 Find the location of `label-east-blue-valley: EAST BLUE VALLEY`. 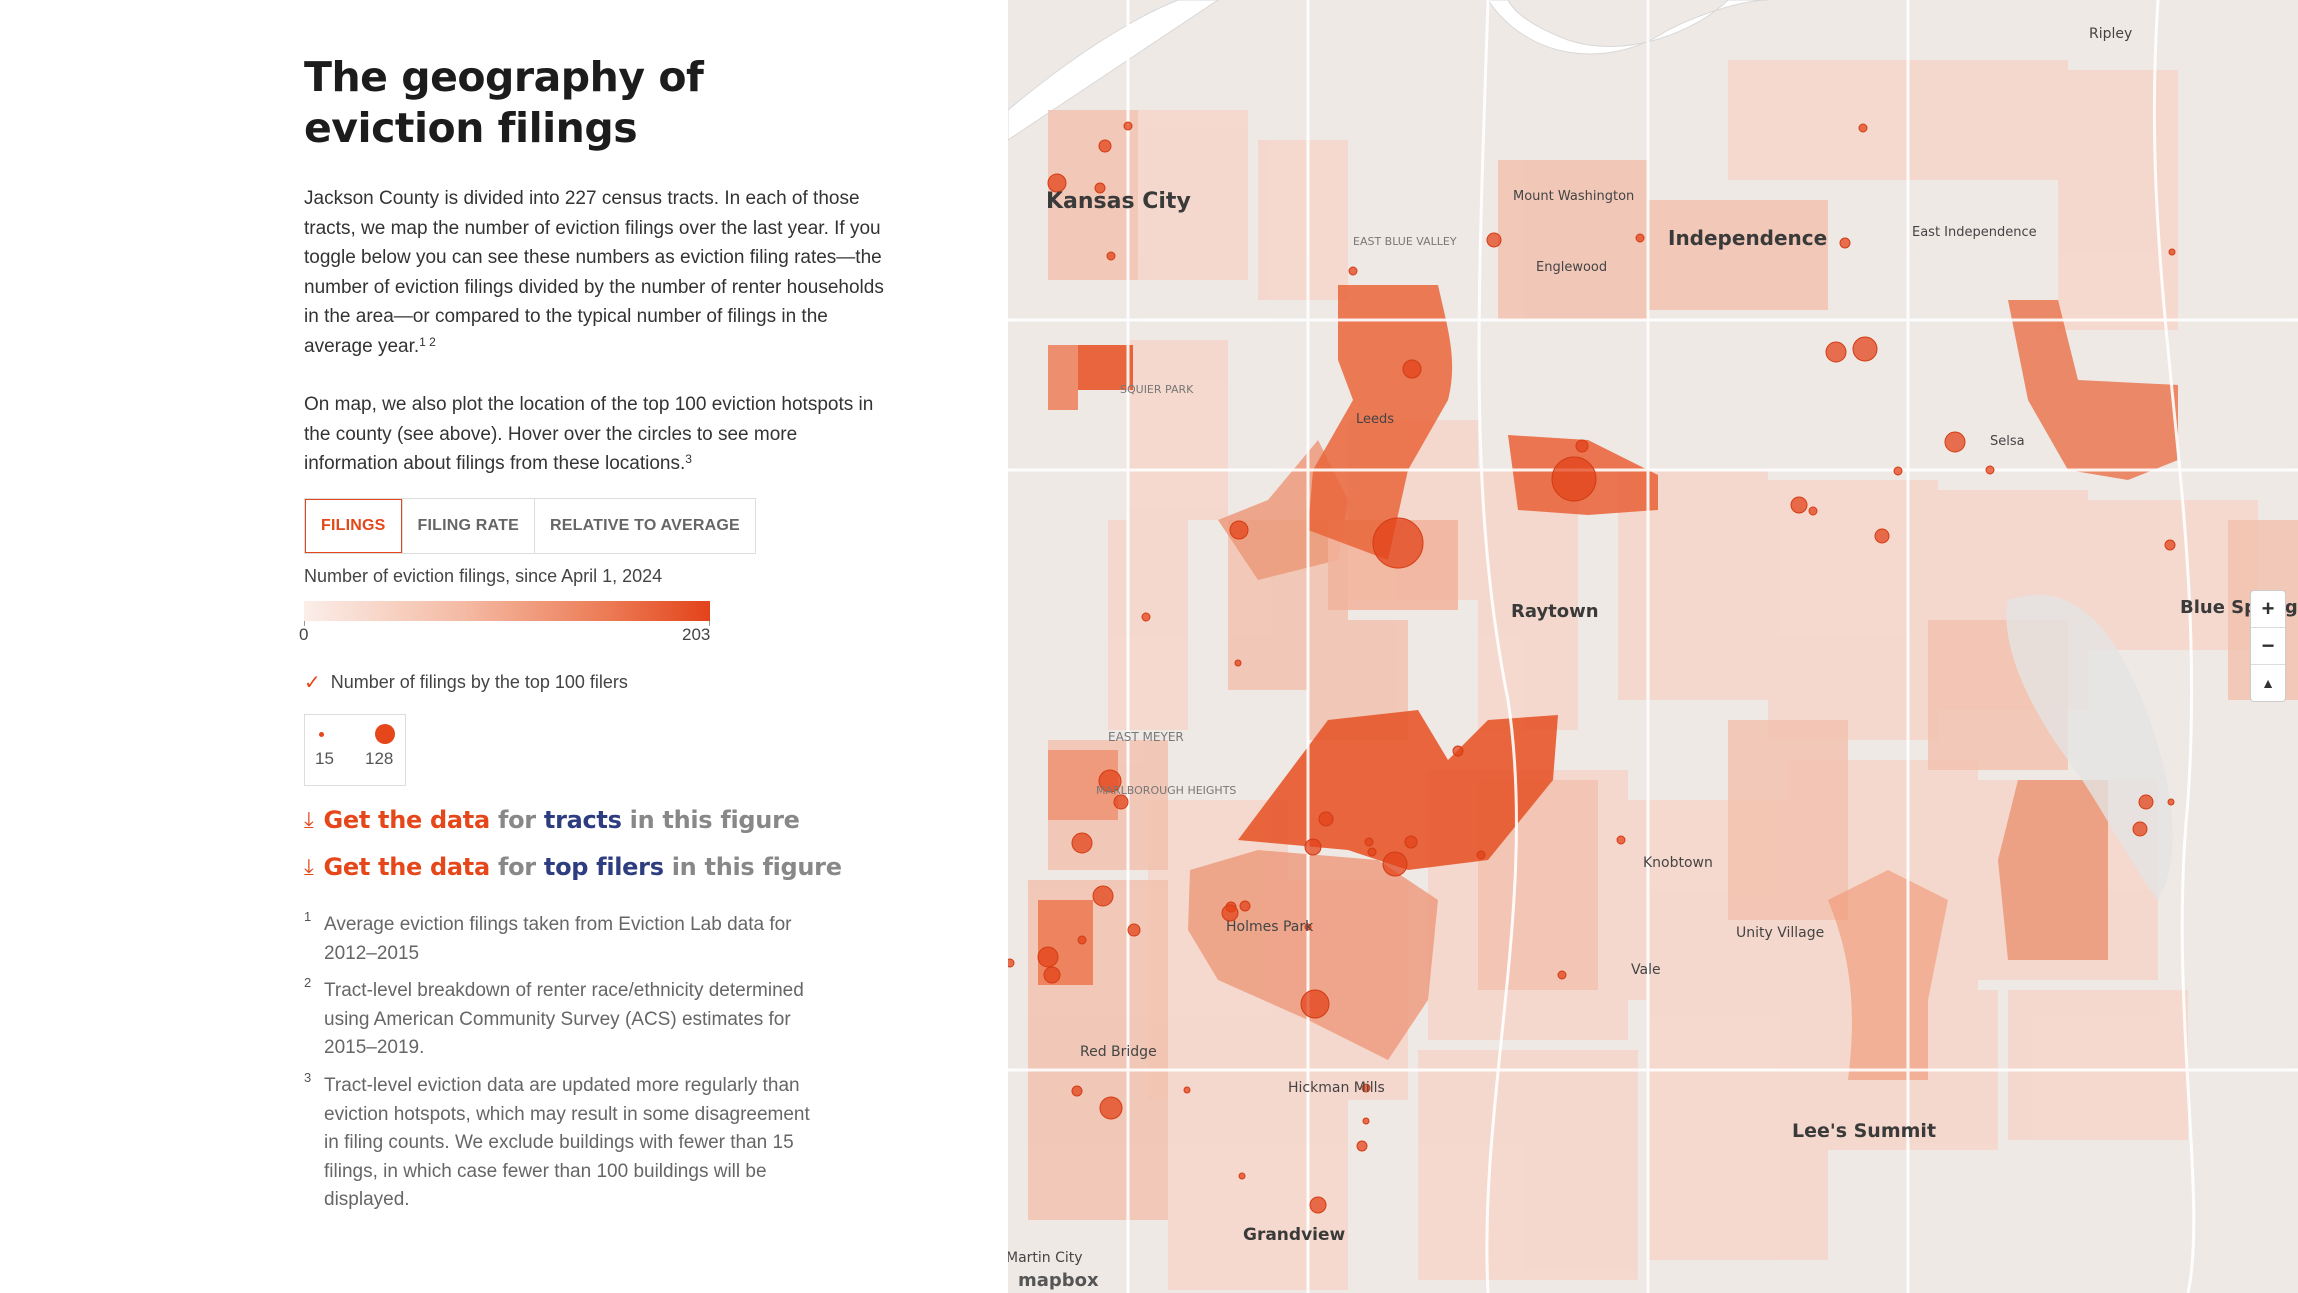

label-east-blue-valley: EAST BLUE VALLEY is located at coordinates (1405, 241).